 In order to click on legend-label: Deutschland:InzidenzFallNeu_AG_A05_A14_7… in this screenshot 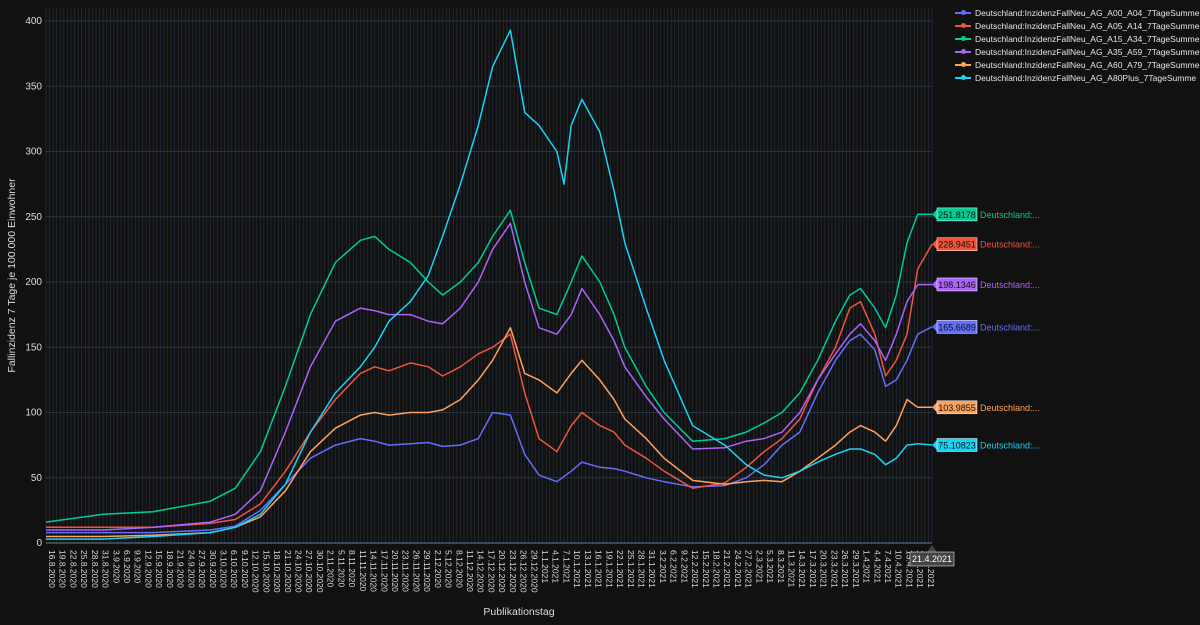, I will do `click(1087, 25)`.